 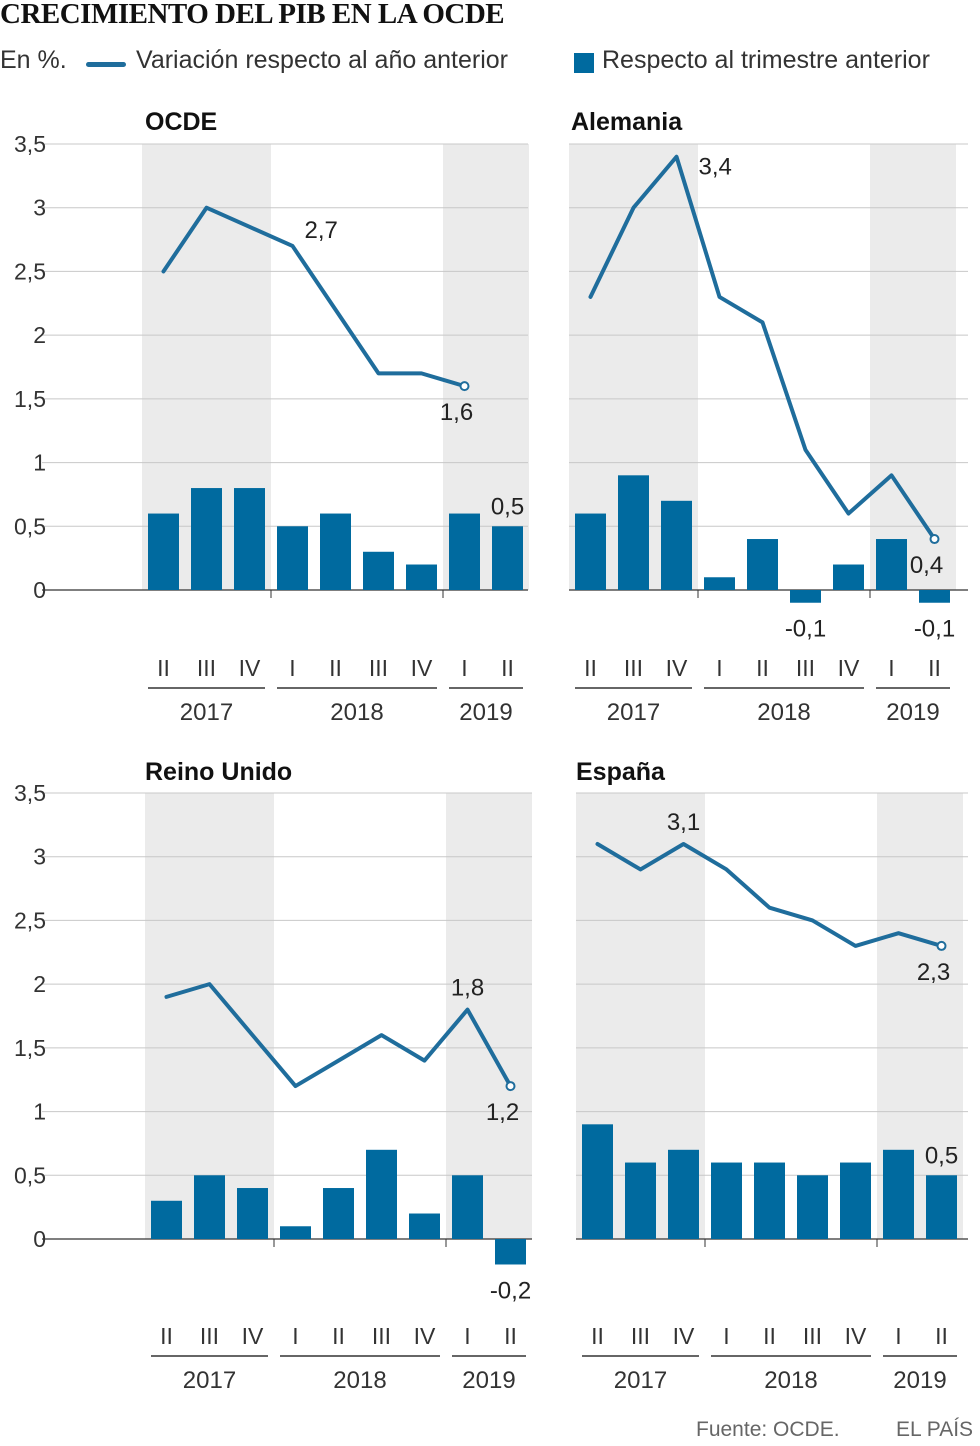 I want to click on chart-title: CRECIMIENTO DEL PIB EN LA OCDE, so click(x=252, y=15).